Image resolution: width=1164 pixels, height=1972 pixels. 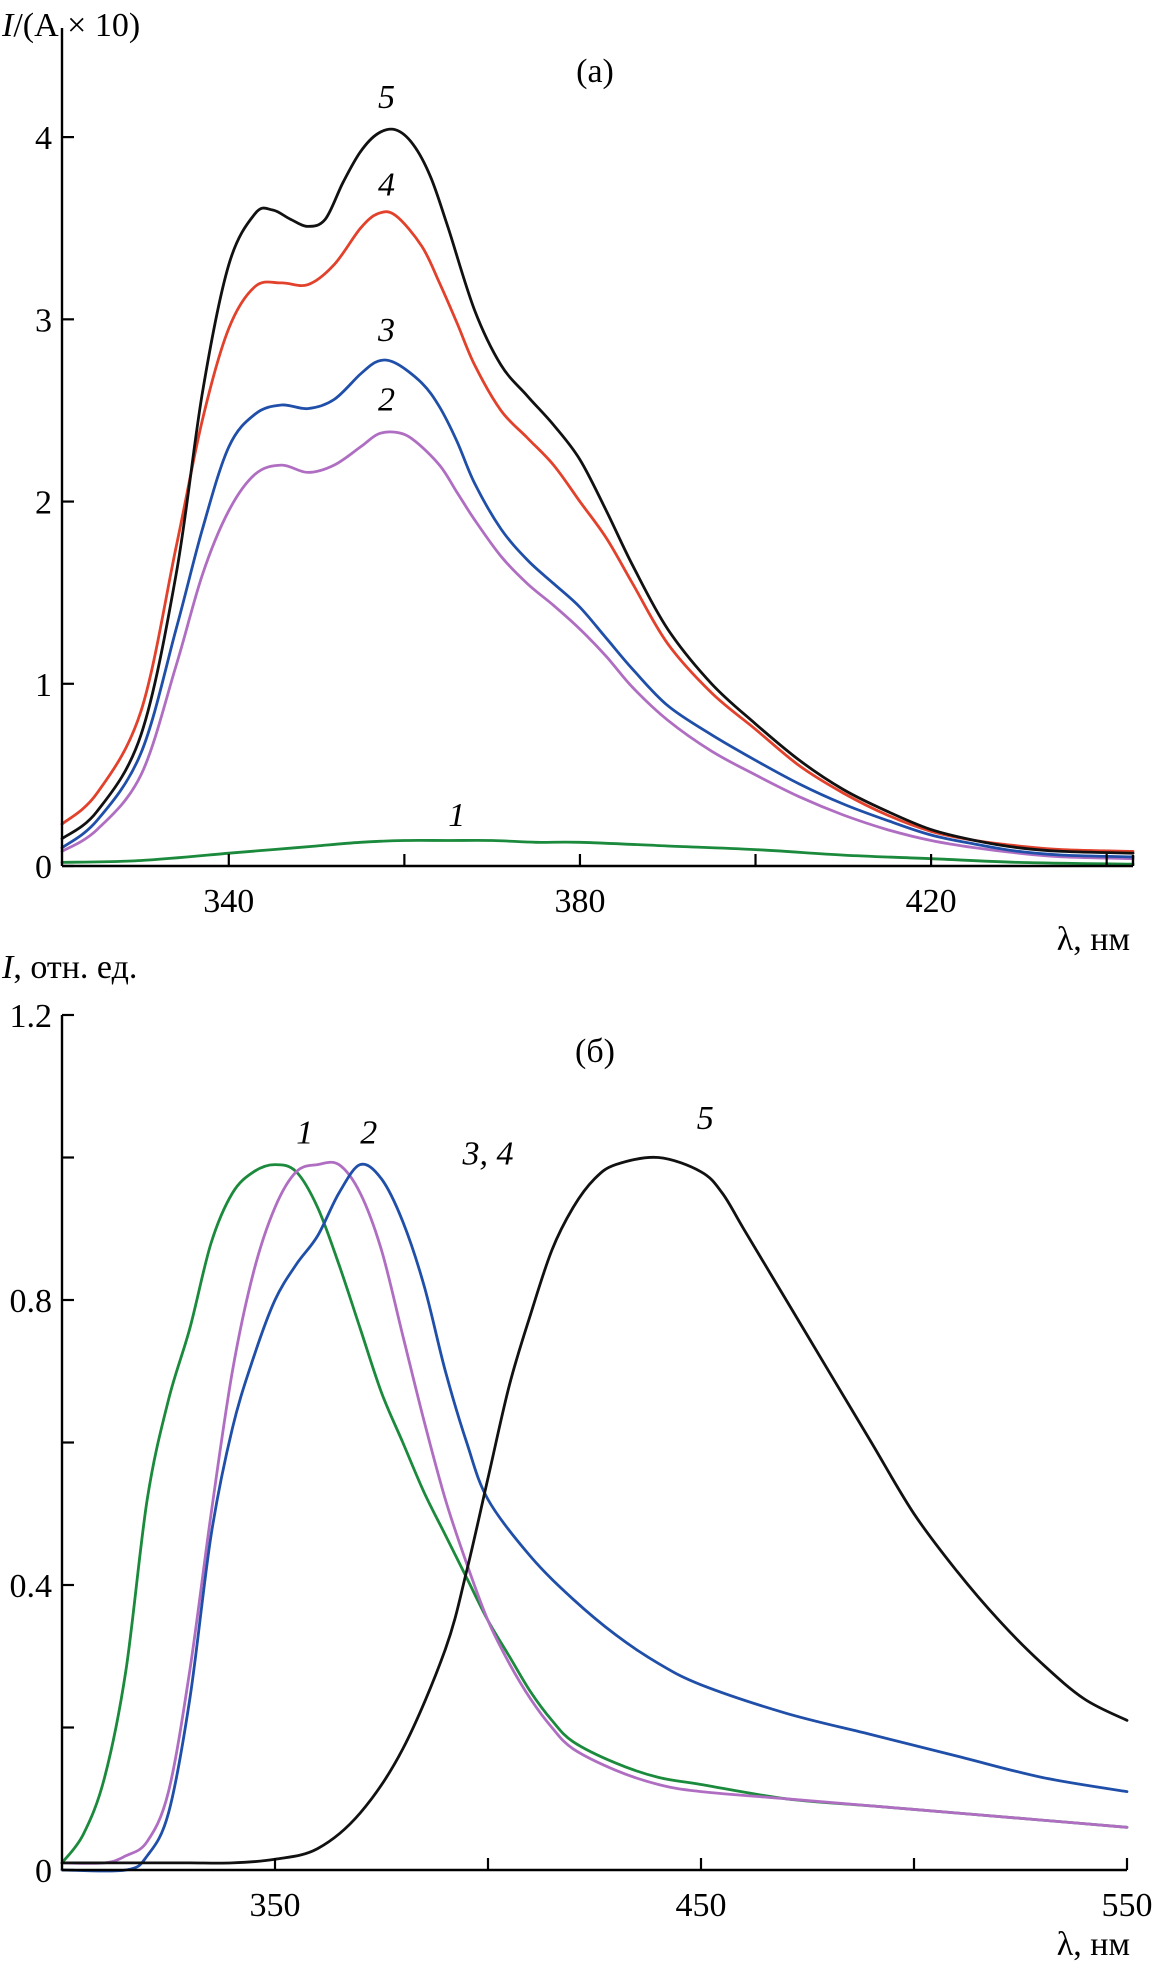 I want to click on curve-label: 4, so click(x=386, y=184).